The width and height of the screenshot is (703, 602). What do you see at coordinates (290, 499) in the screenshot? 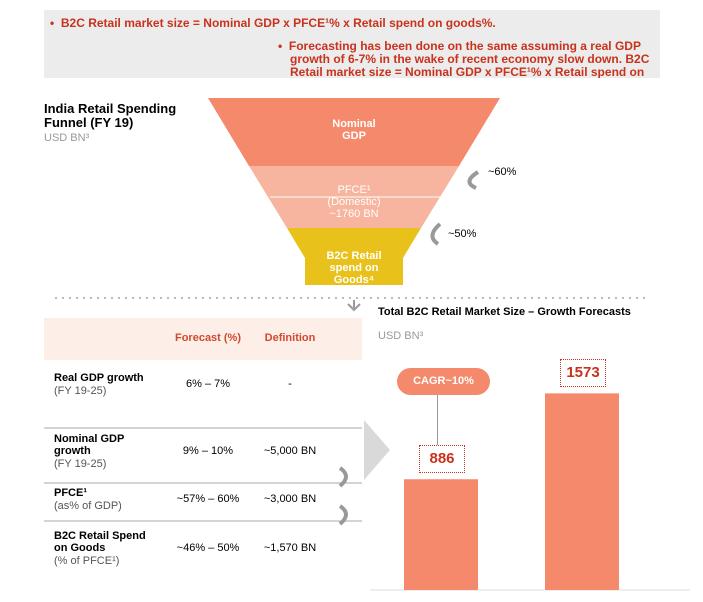
I see `definition: ~3,000 BN` at bounding box center [290, 499].